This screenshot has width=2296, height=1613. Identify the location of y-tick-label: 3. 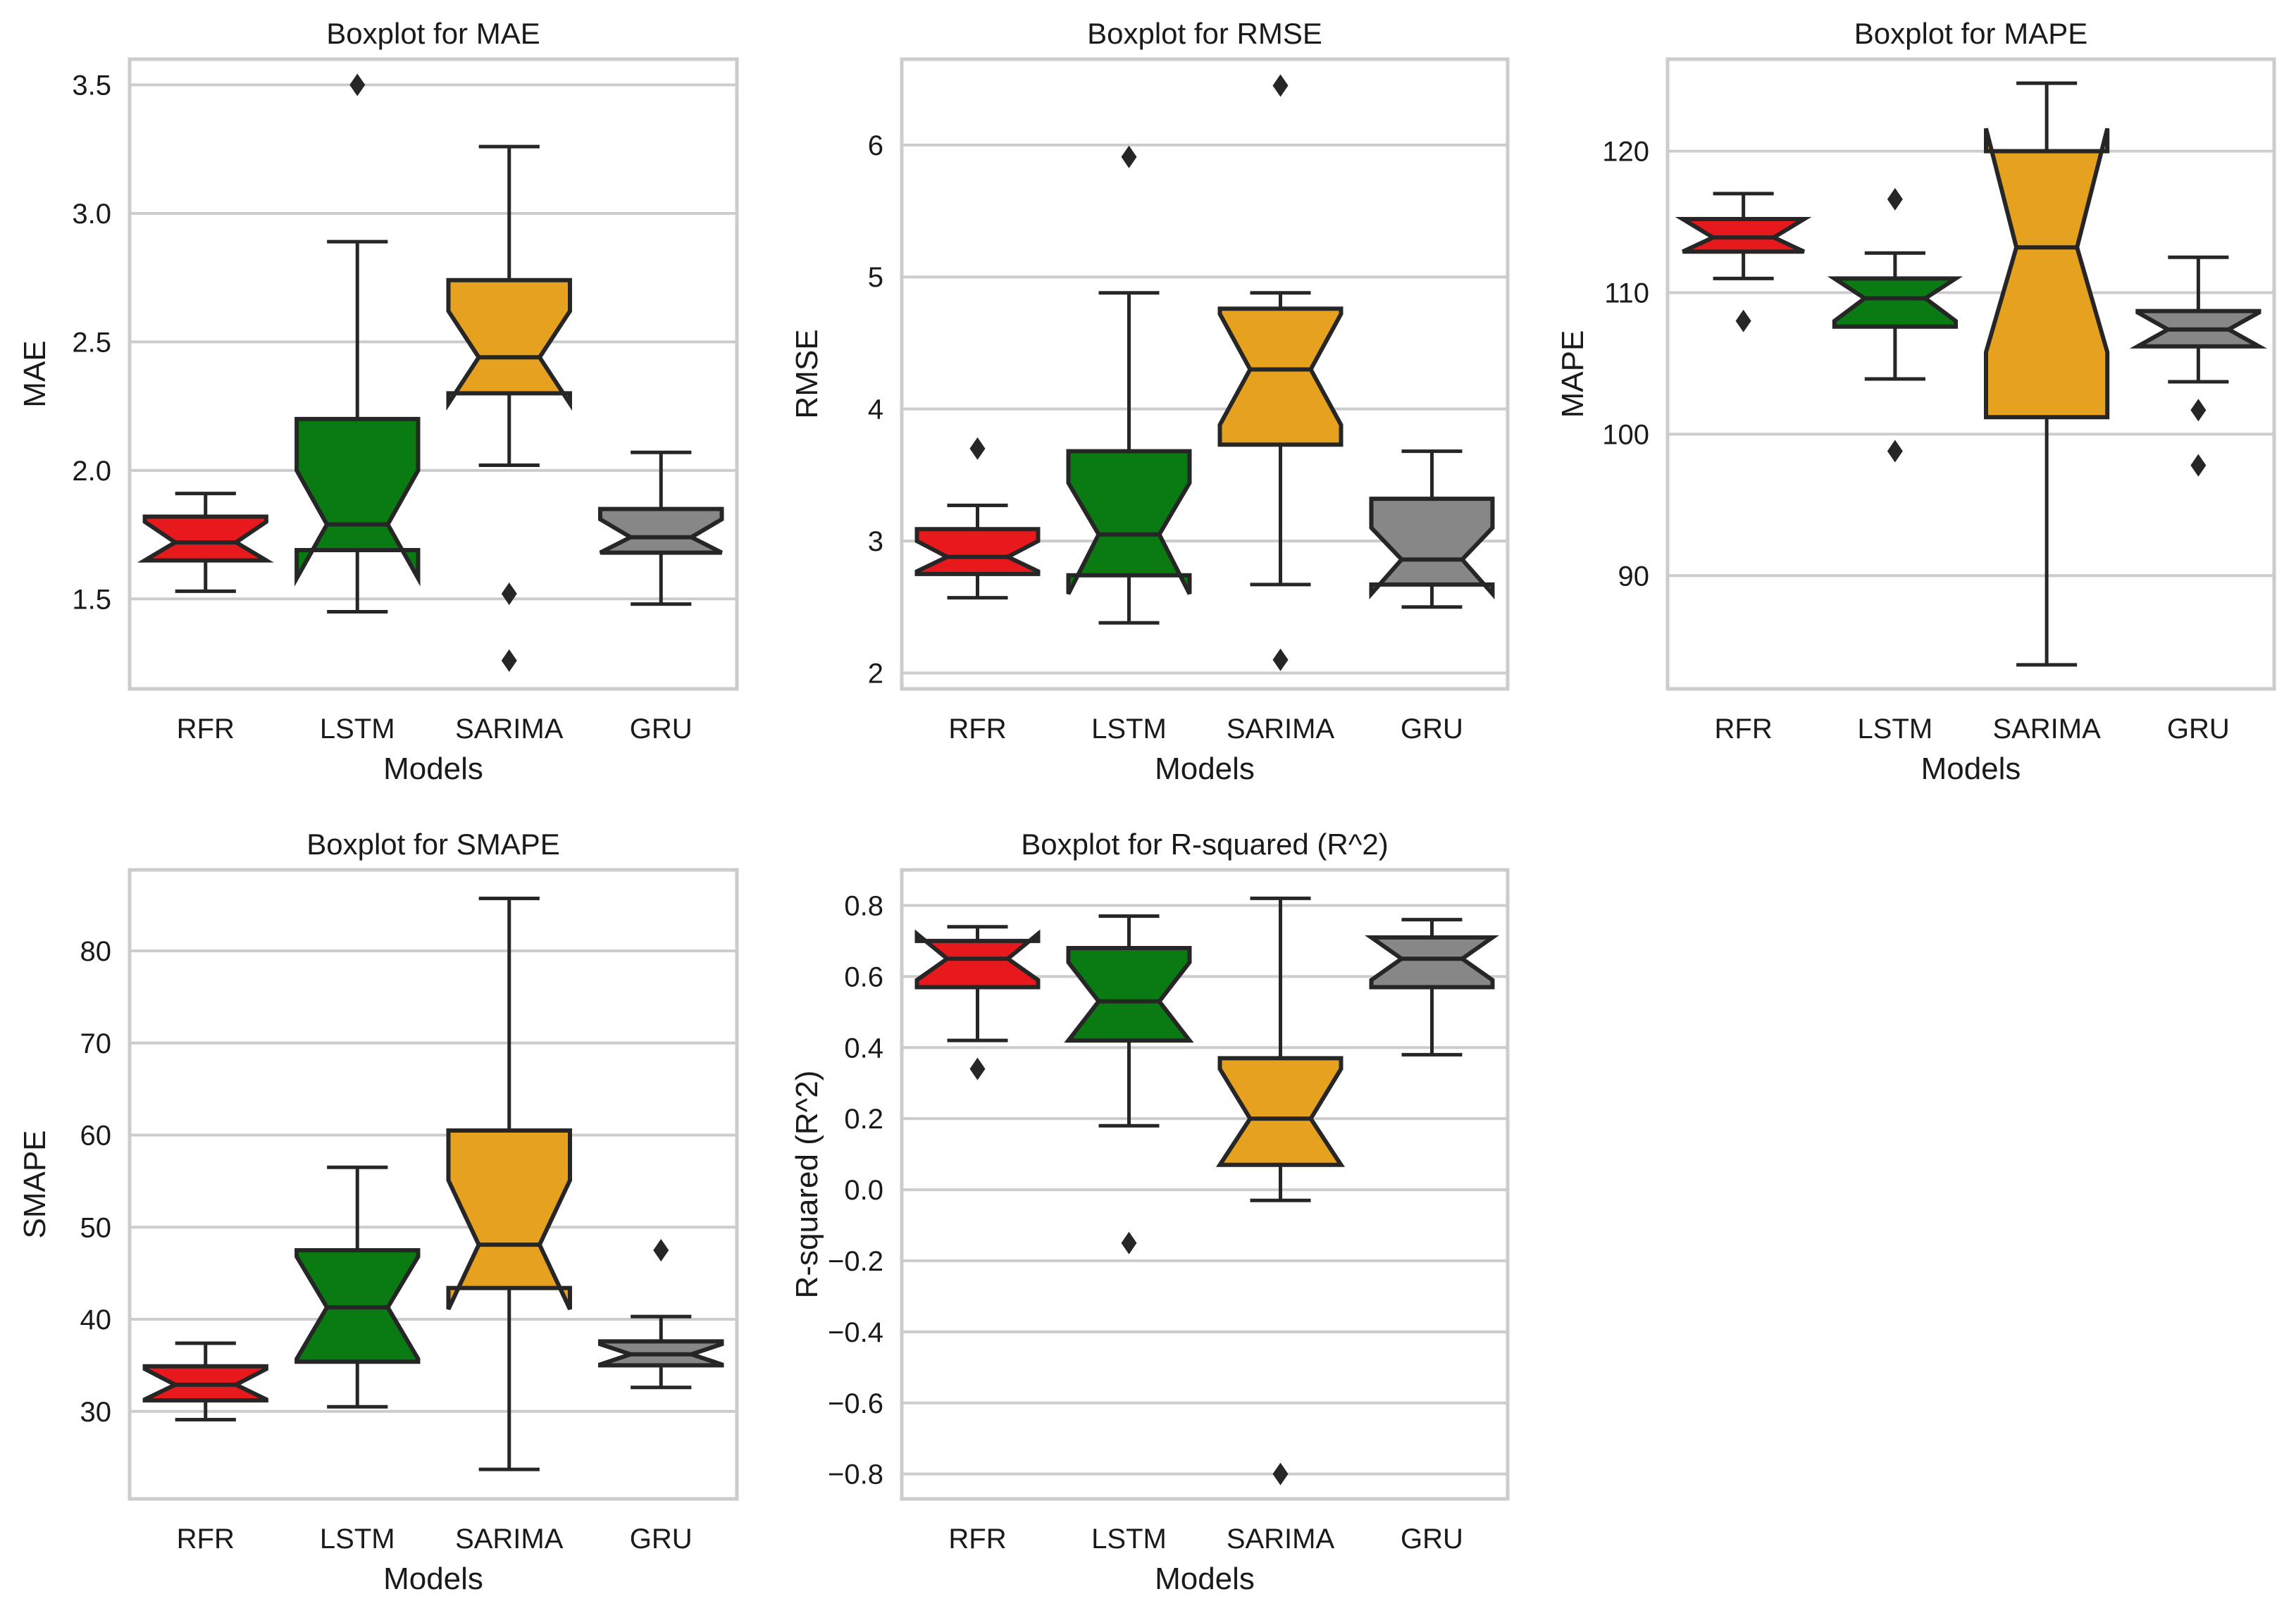
(876, 541).